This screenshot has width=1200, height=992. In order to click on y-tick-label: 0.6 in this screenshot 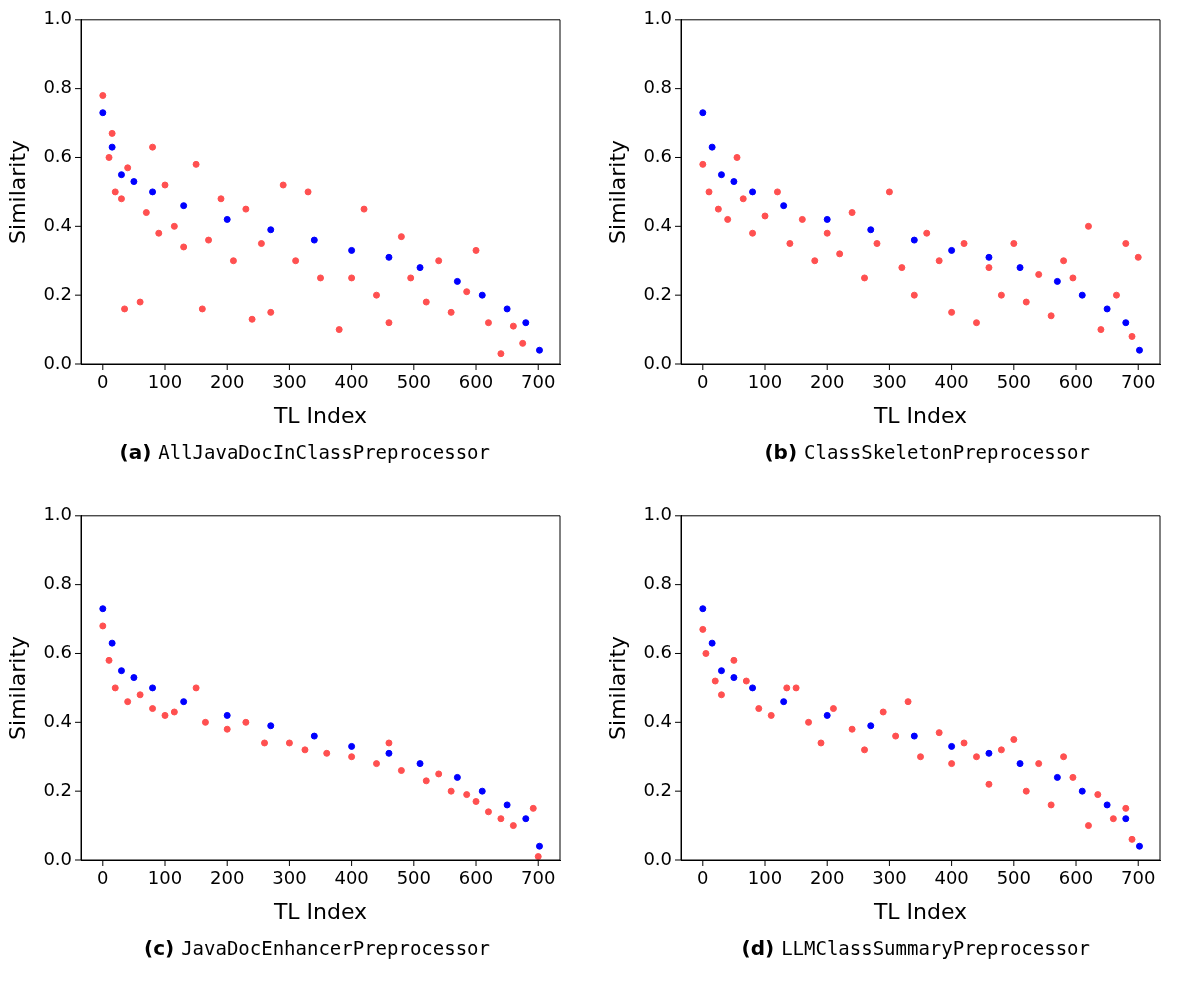, I will do `click(658, 652)`.